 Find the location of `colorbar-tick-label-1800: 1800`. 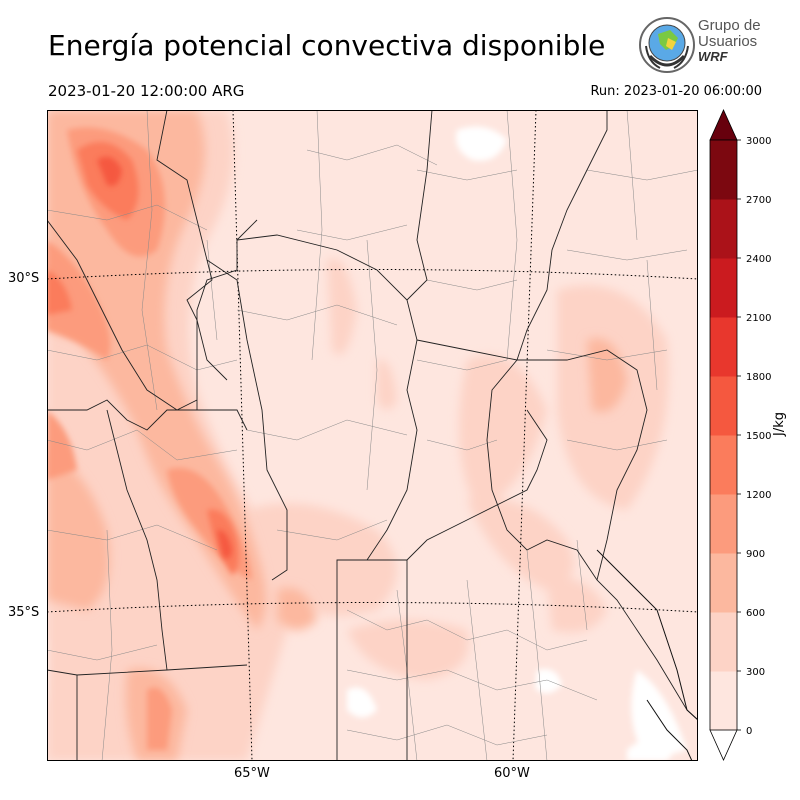

colorbar-tick-label-1800: 1800 is located at coordinates (758, 377).